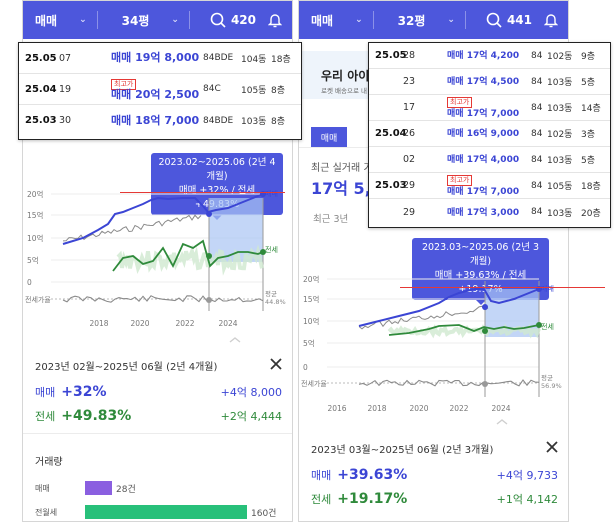 The height and width of the screenshot is (530, 614). I want to click on right-transaction-row: 25.05 28 매매 17억 4,200 84 102동 9층, so click(489, 56).